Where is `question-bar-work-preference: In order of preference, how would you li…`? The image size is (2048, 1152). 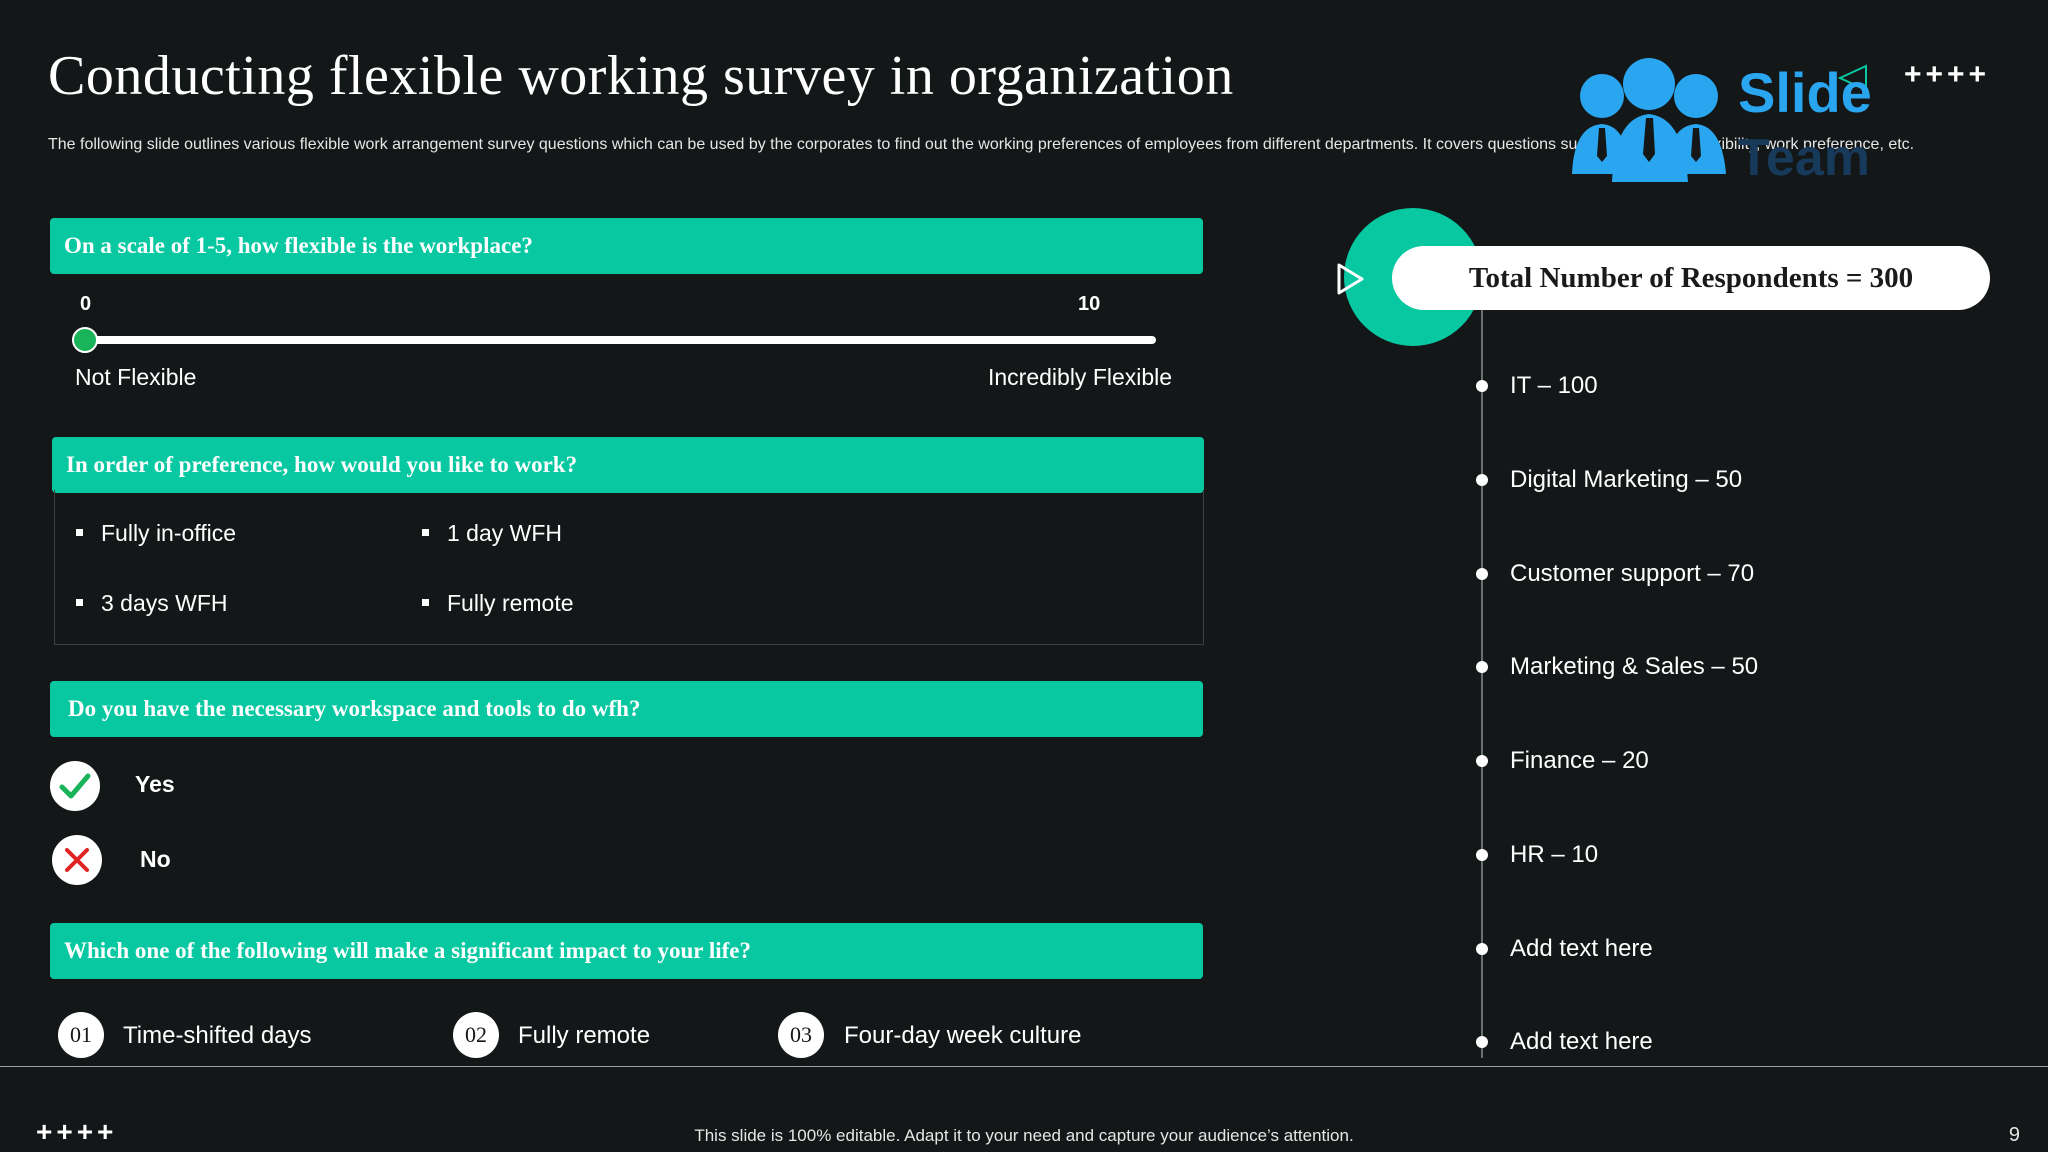
question-bar-work-preference: In order of preference, how would you li… is located at coordinates (628, 465).